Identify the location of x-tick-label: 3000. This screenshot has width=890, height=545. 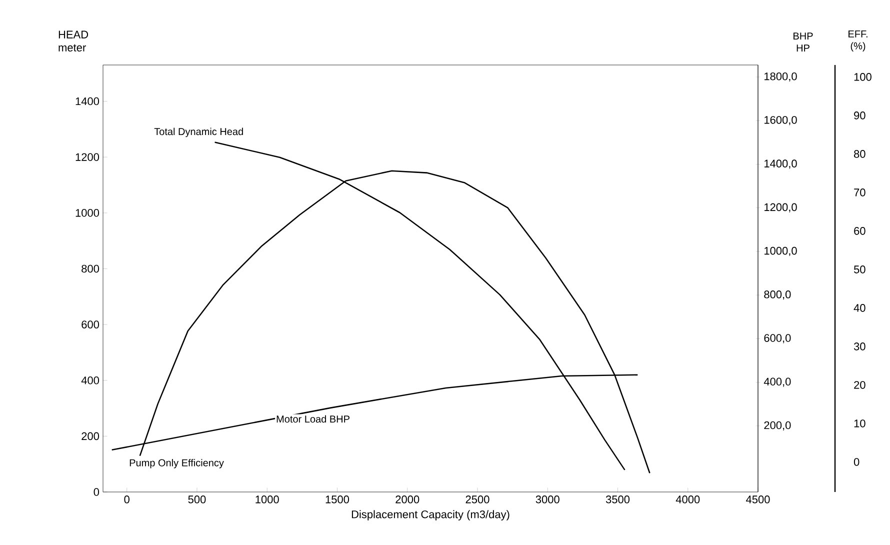
(548, 500).